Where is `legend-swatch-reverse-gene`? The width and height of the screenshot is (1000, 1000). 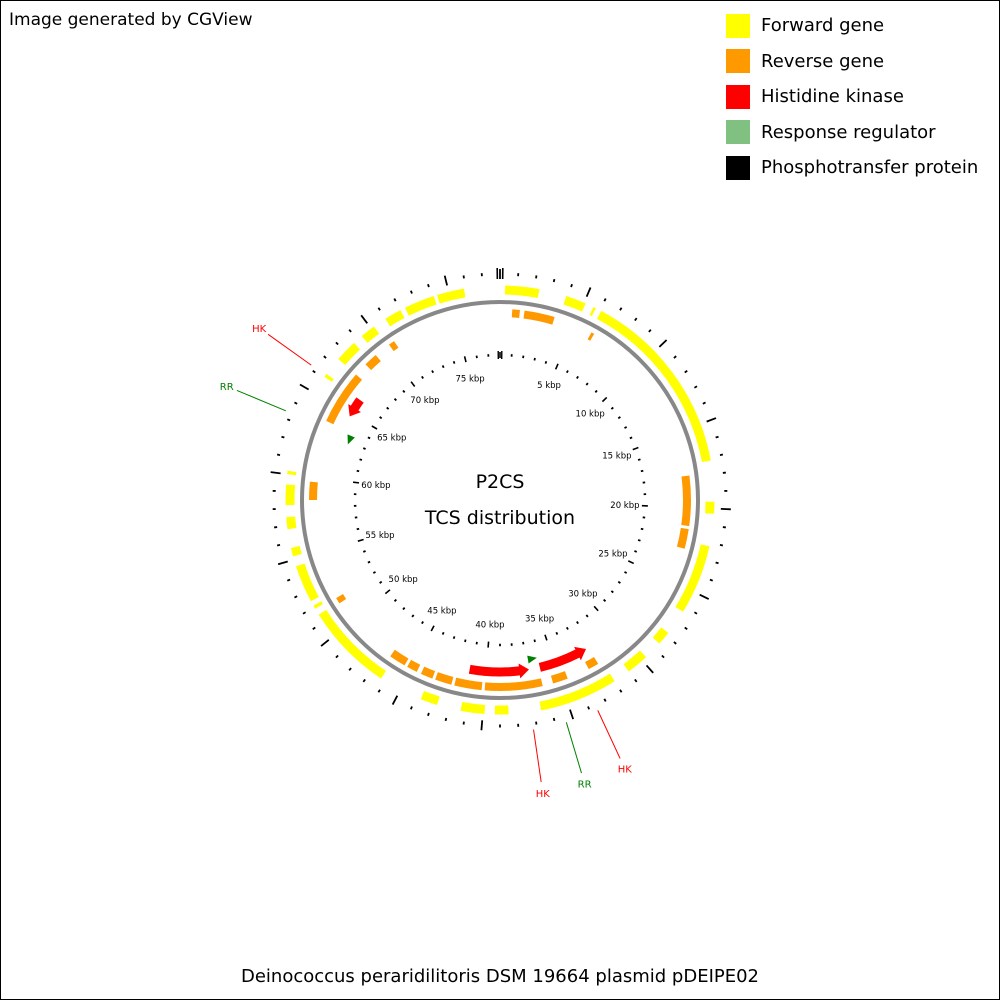 legend-swatch-reverse-gene is located at coordinates (738, 61).